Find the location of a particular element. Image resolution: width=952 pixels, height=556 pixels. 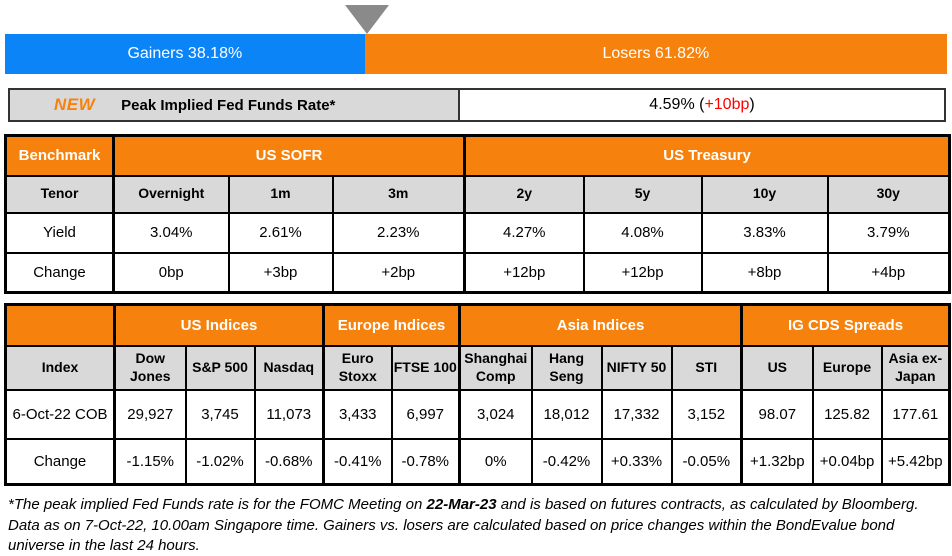

change-cell: 0bp is located at coordinates (171, 272).